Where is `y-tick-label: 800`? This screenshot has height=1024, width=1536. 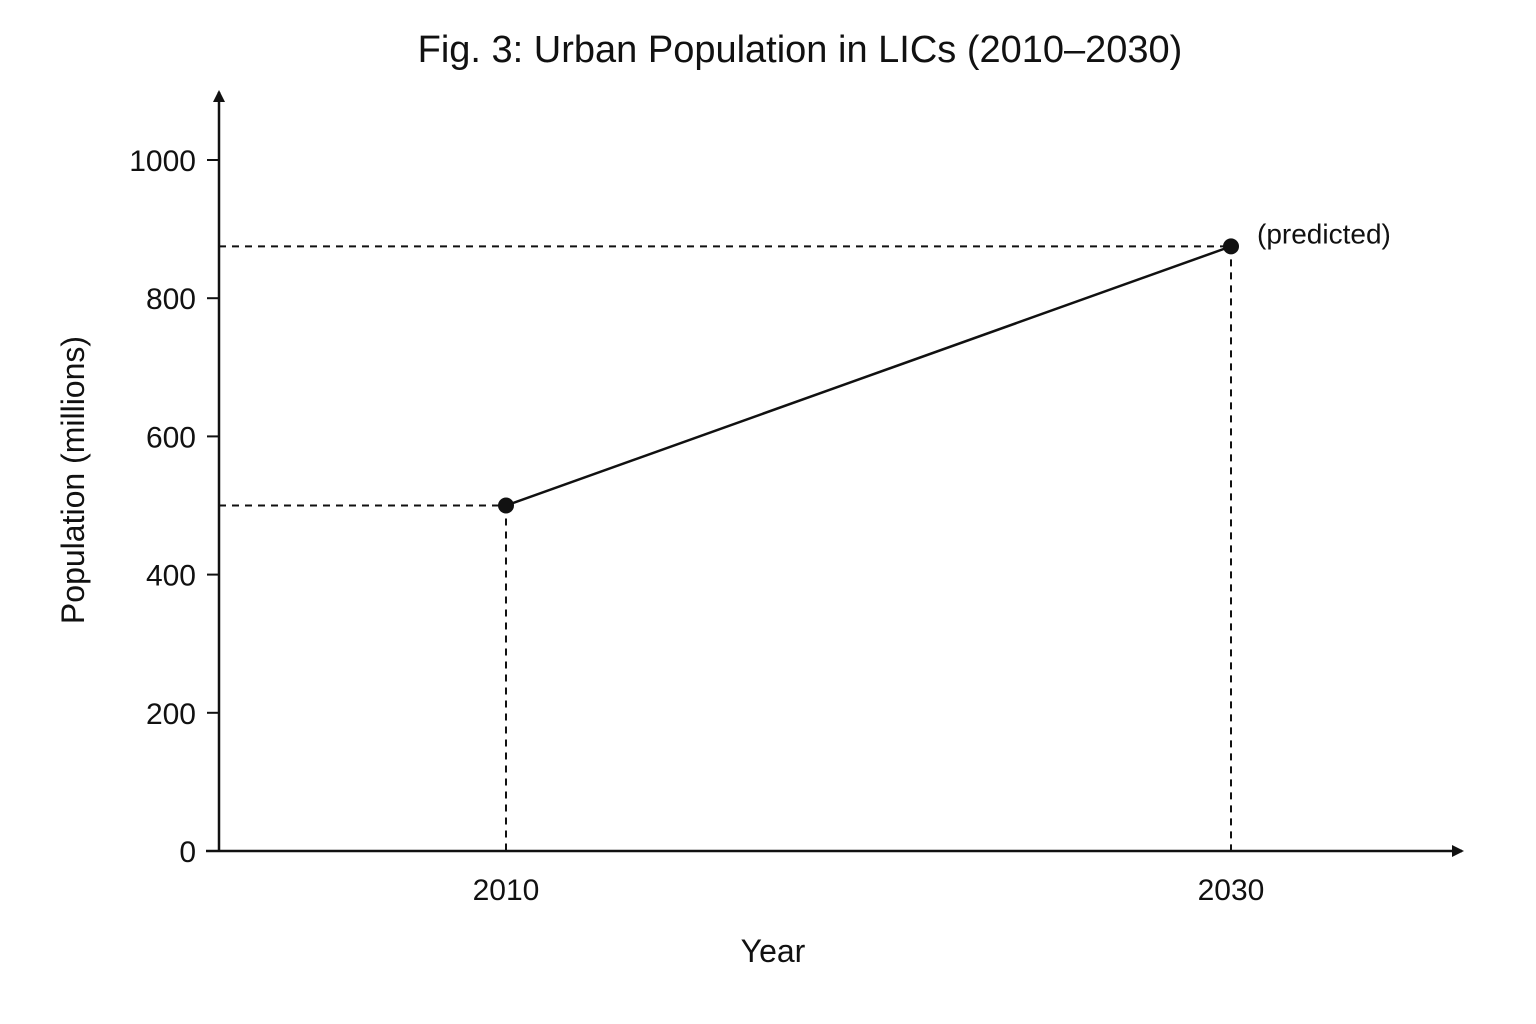 y-tick-label: 800 is located at coordinates (171, 299).